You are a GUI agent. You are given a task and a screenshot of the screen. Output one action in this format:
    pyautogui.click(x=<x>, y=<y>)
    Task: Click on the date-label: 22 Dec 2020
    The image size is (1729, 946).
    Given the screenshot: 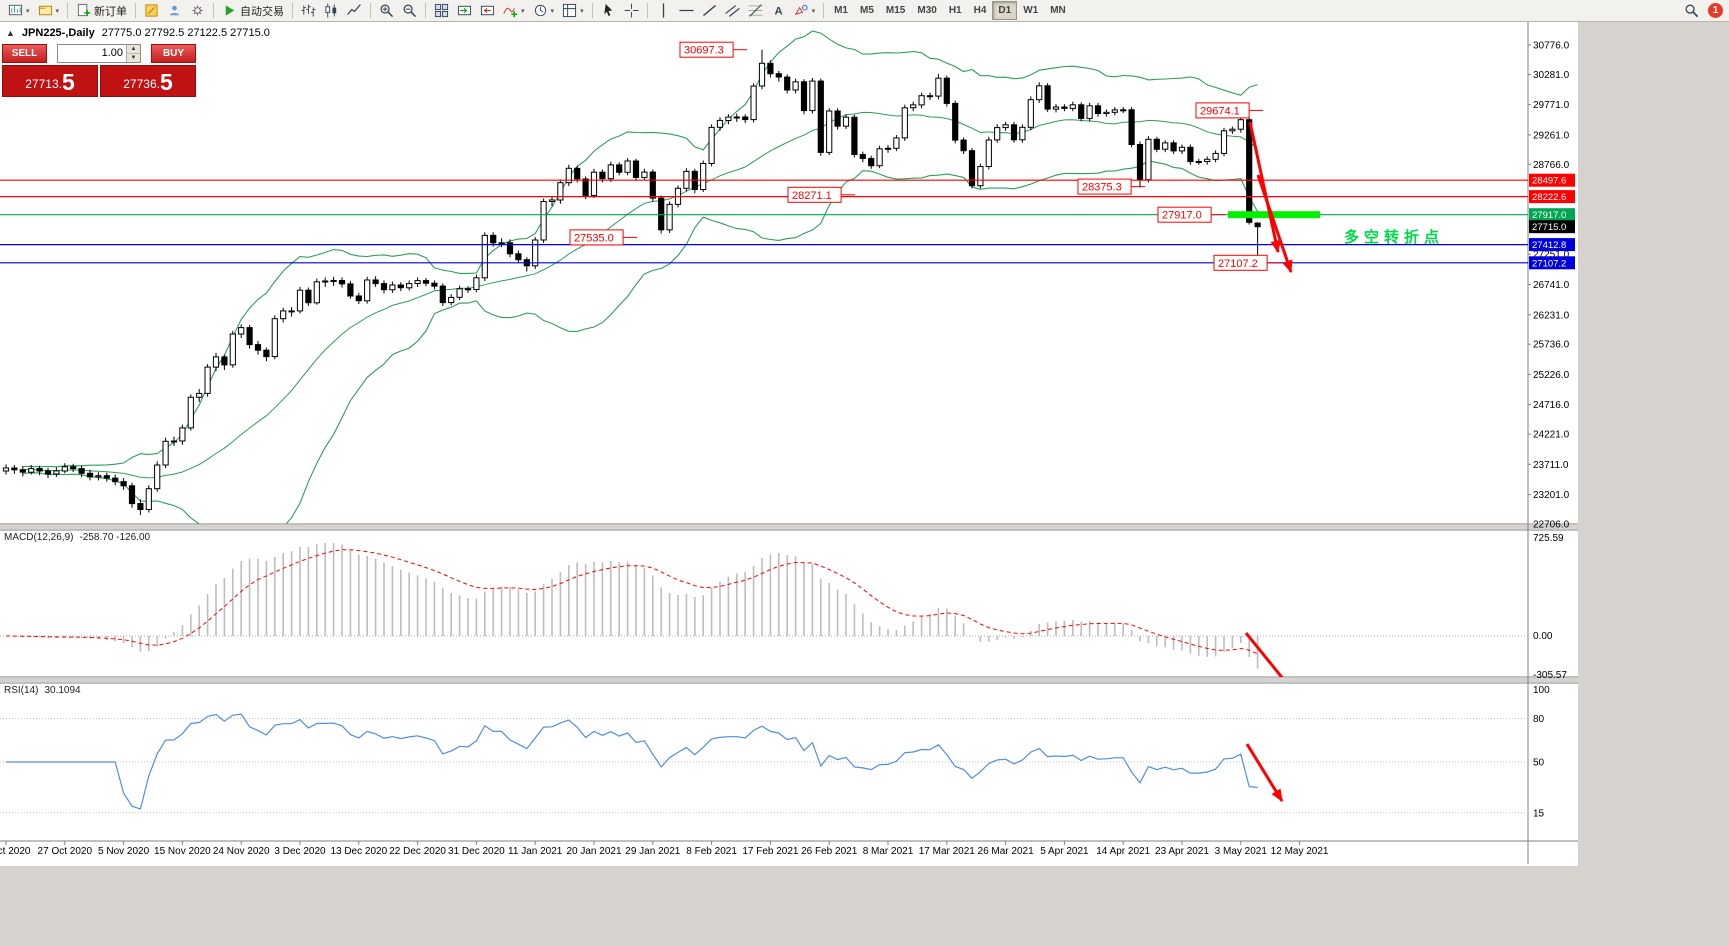 What is the action you would take?
    pyautogui.click(x=417, y=851)
    